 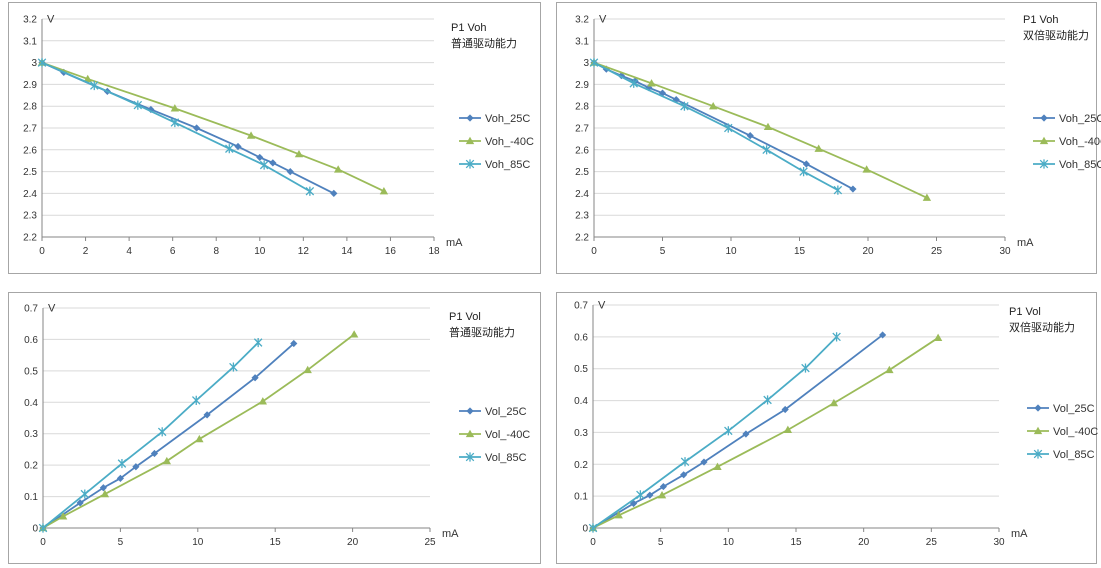 What do you see at coordinates (31, 340) in the screenshot?
I see `vol-normal-ytick-label: 0.6` at bounding box center [31, 340].